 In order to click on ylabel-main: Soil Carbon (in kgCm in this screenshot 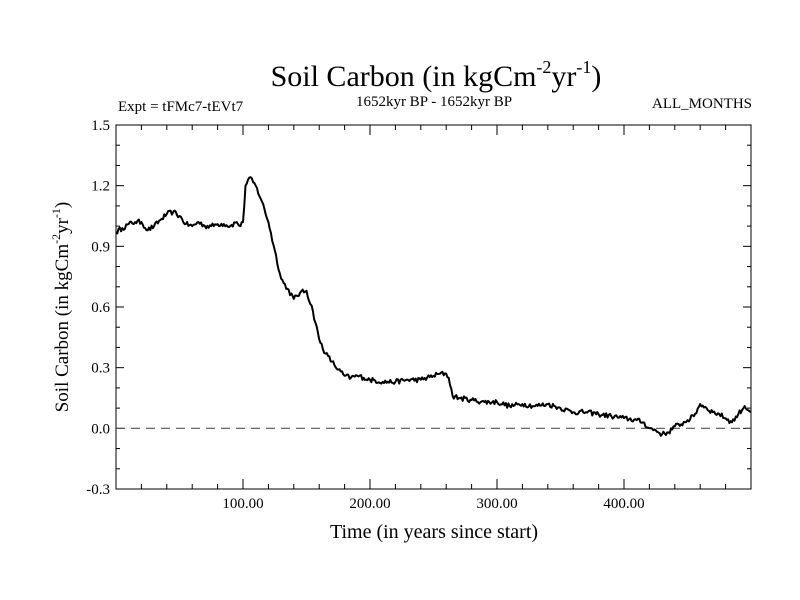, I will do `click(62, 328)`.